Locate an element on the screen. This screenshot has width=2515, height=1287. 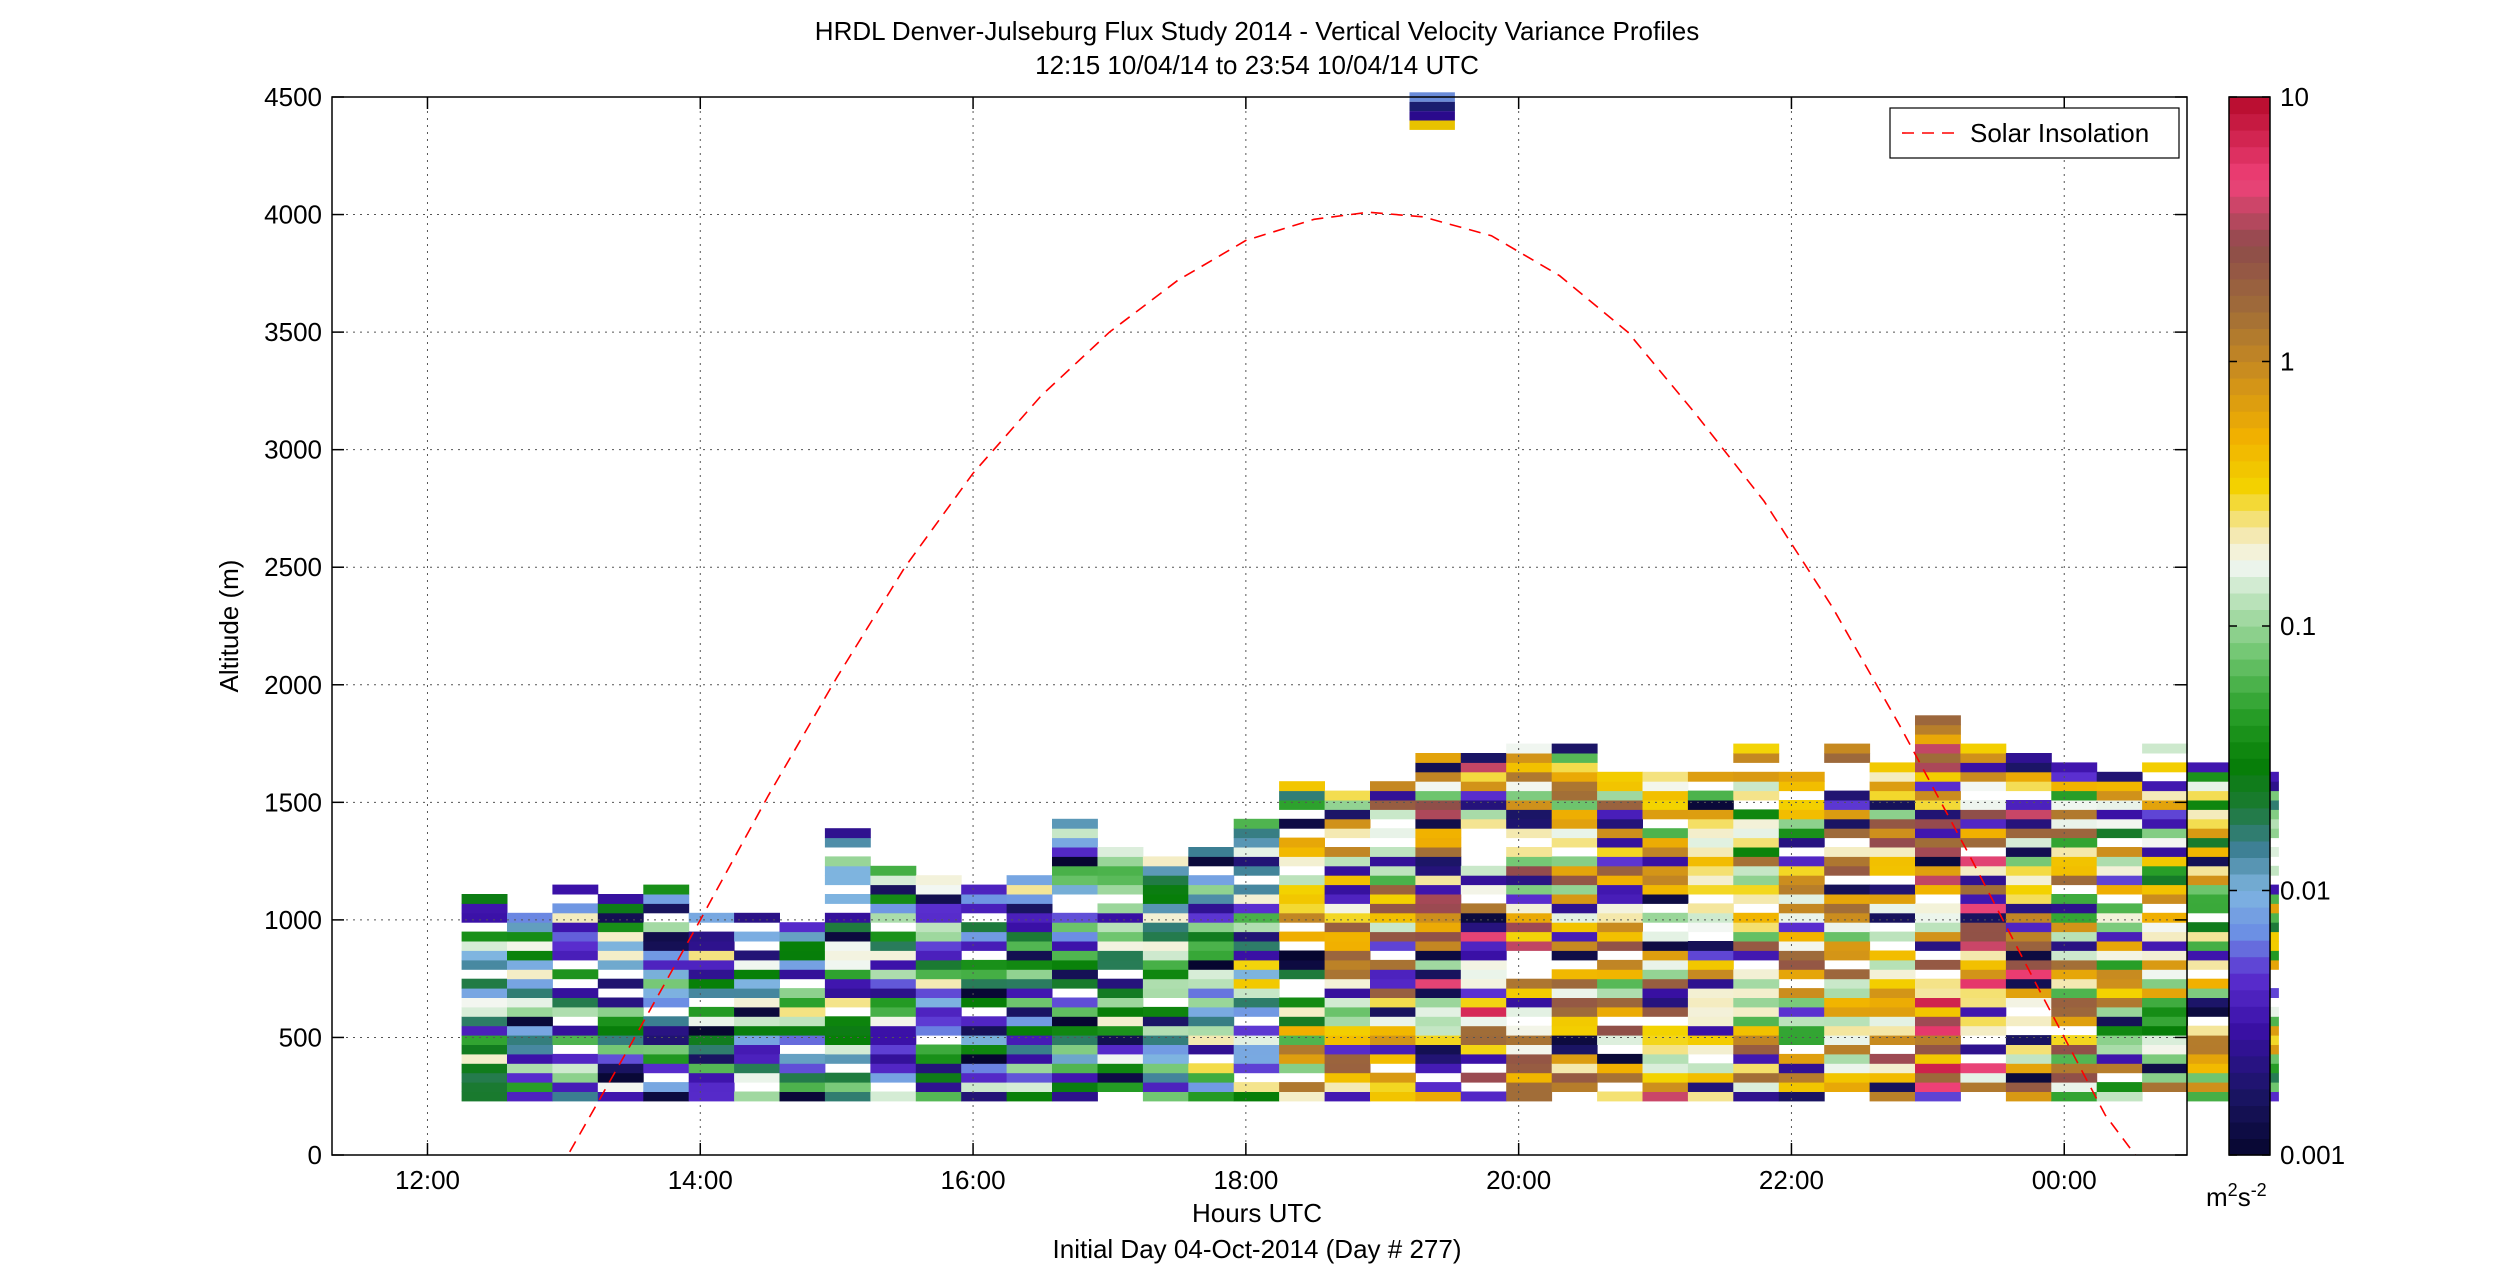
x-tick-label: 22:00 is located at coordinates (1791, 1180).